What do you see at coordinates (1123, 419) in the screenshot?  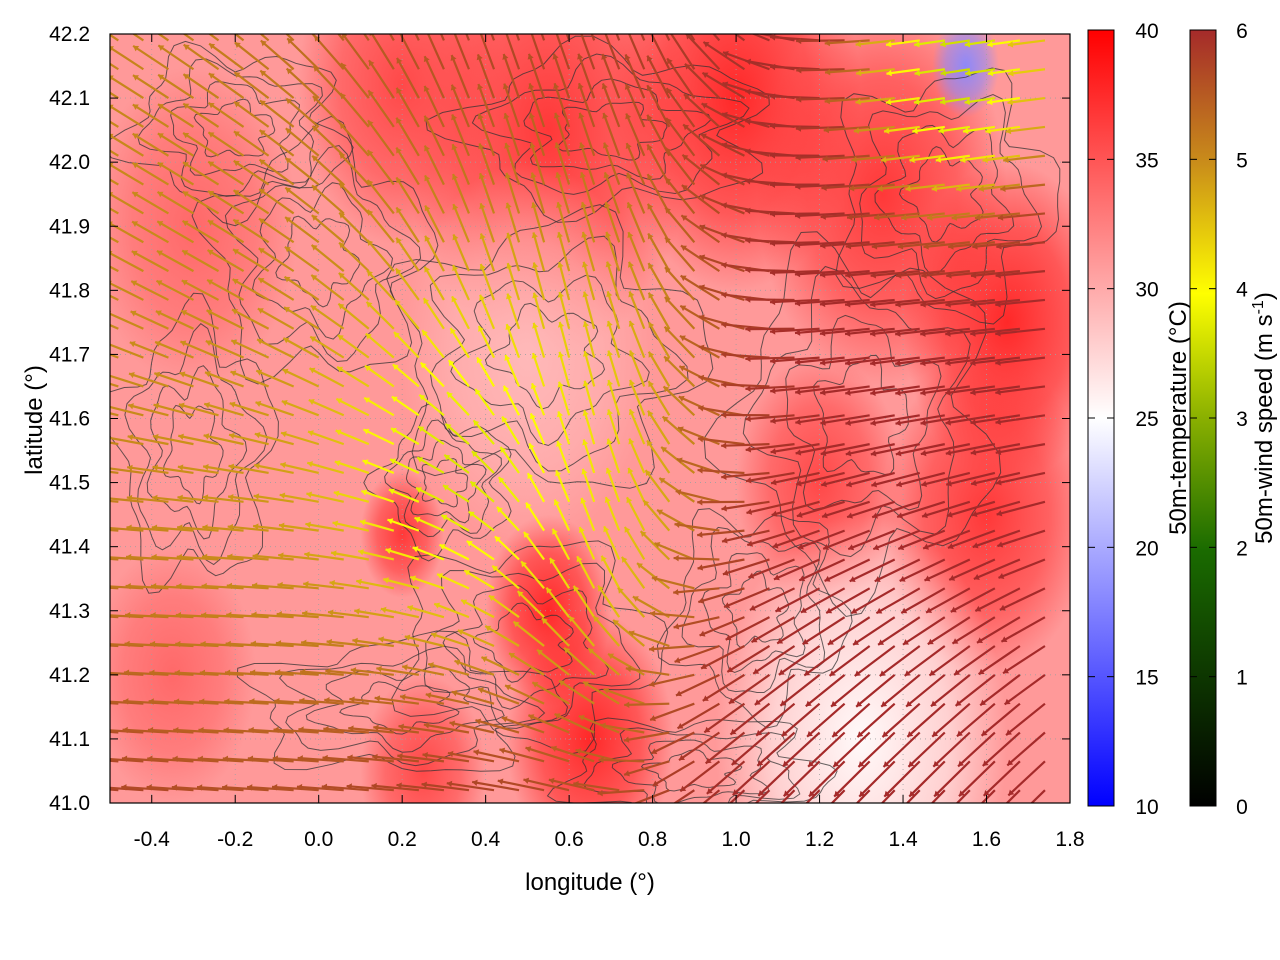 I see `temperature-colorbar-ticks: 10 15 20 25 30 35 40` at bounding box center [1123, 419].